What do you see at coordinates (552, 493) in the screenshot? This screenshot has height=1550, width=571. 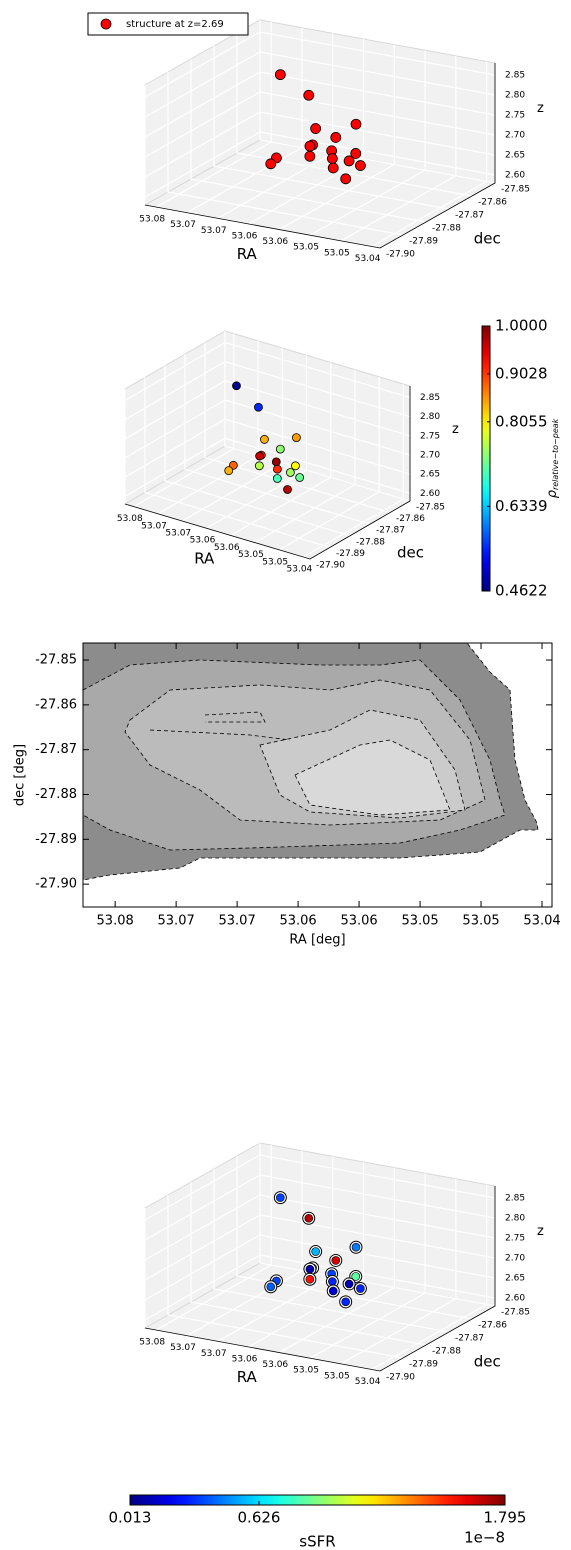 I see `colorbar-symbol: ρ` at bounding box center [552, 493].